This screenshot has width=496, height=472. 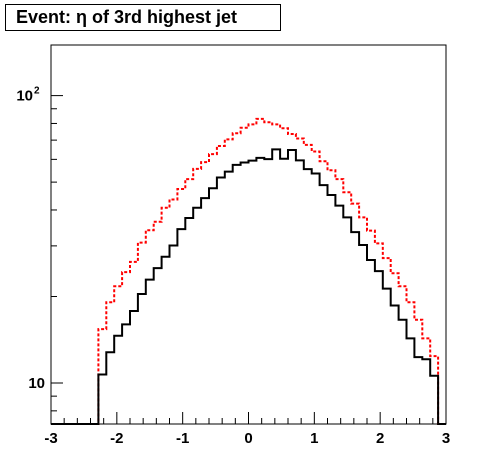 I want to click on x-tick-label: -2, so click(x=116, y=438).